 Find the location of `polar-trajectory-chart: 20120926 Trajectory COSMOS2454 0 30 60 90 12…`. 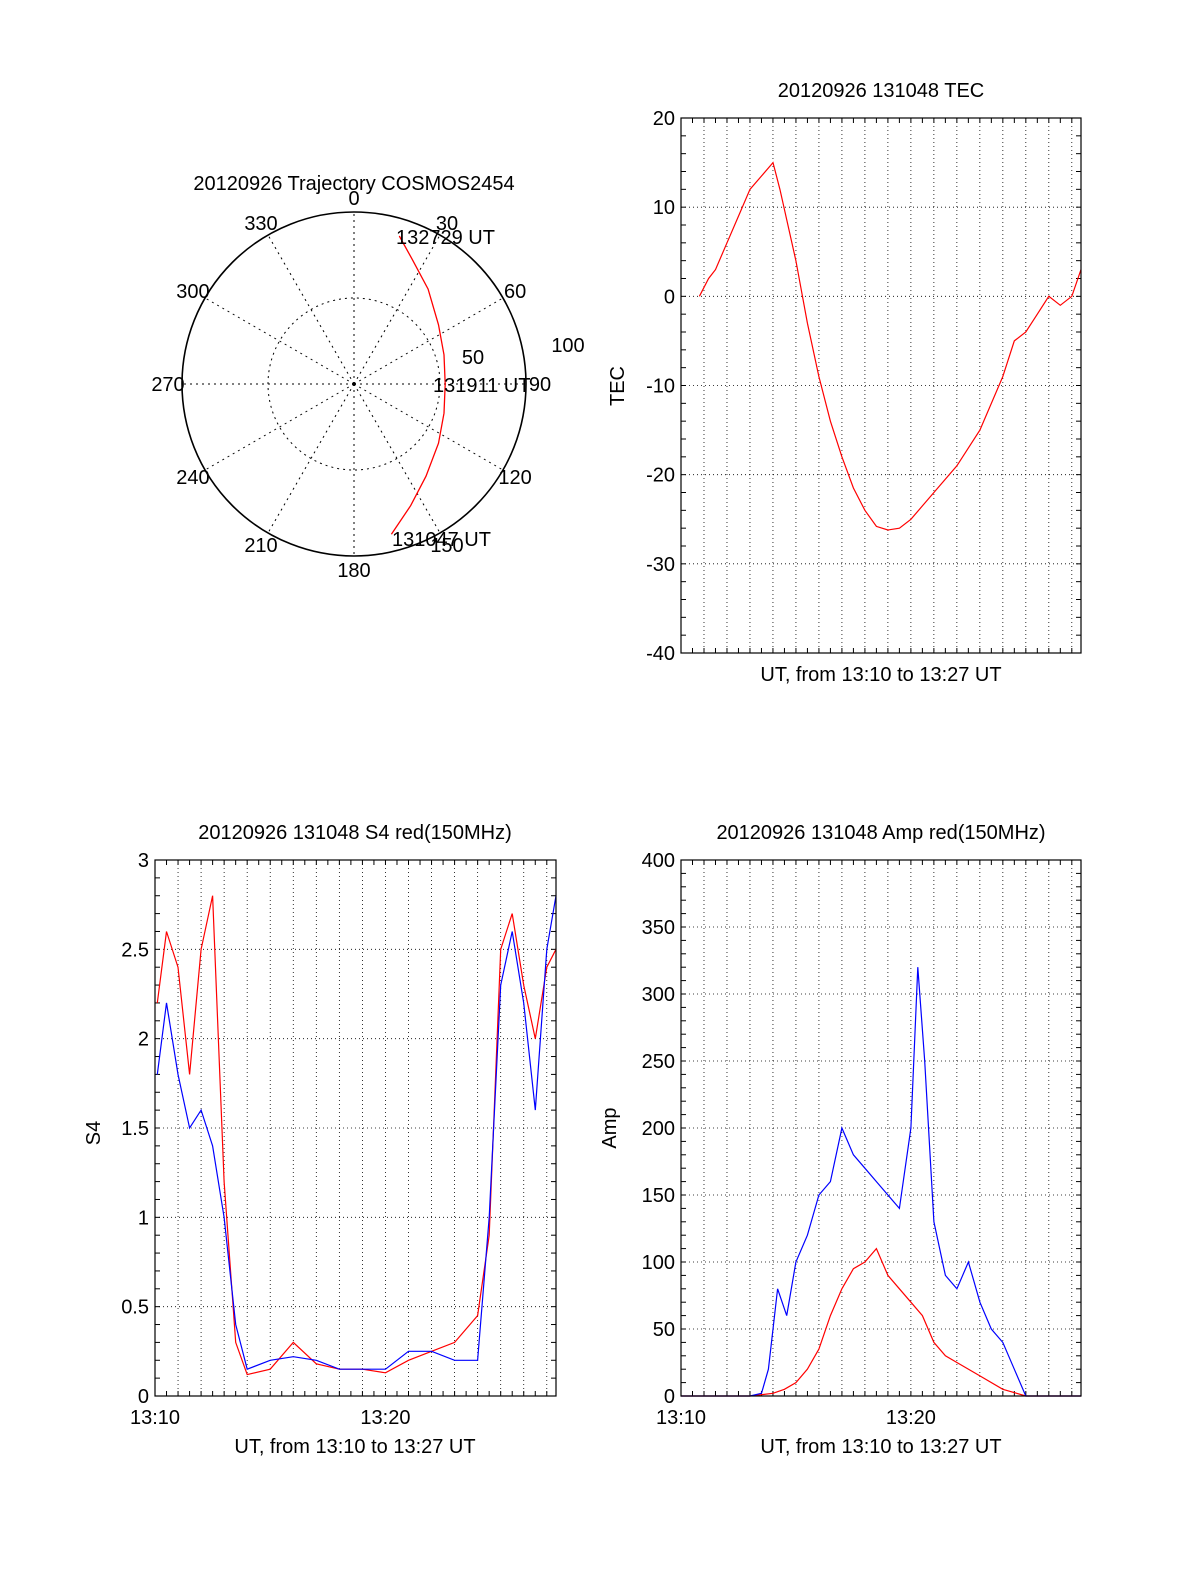

polar-trajectory-chart: 20120926 Trajectory COSMOS2454 0 30 60 90 12… is located at coordinates (367, 377).